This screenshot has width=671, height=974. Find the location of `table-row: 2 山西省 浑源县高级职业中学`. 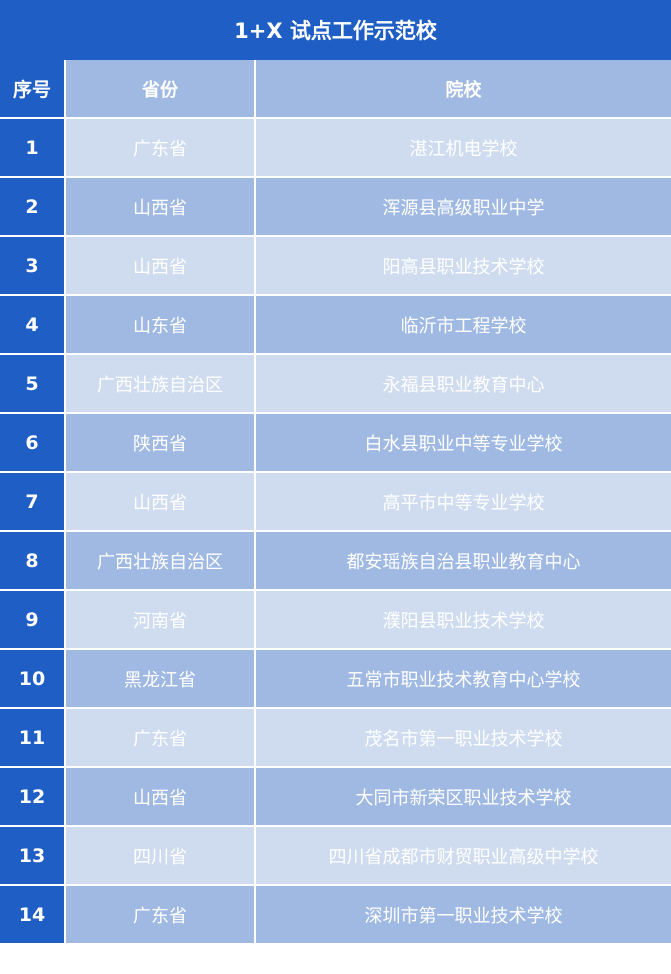

table-row: 2 山西省 浑源县高级职业中学 is located at coordinates (335, 206).